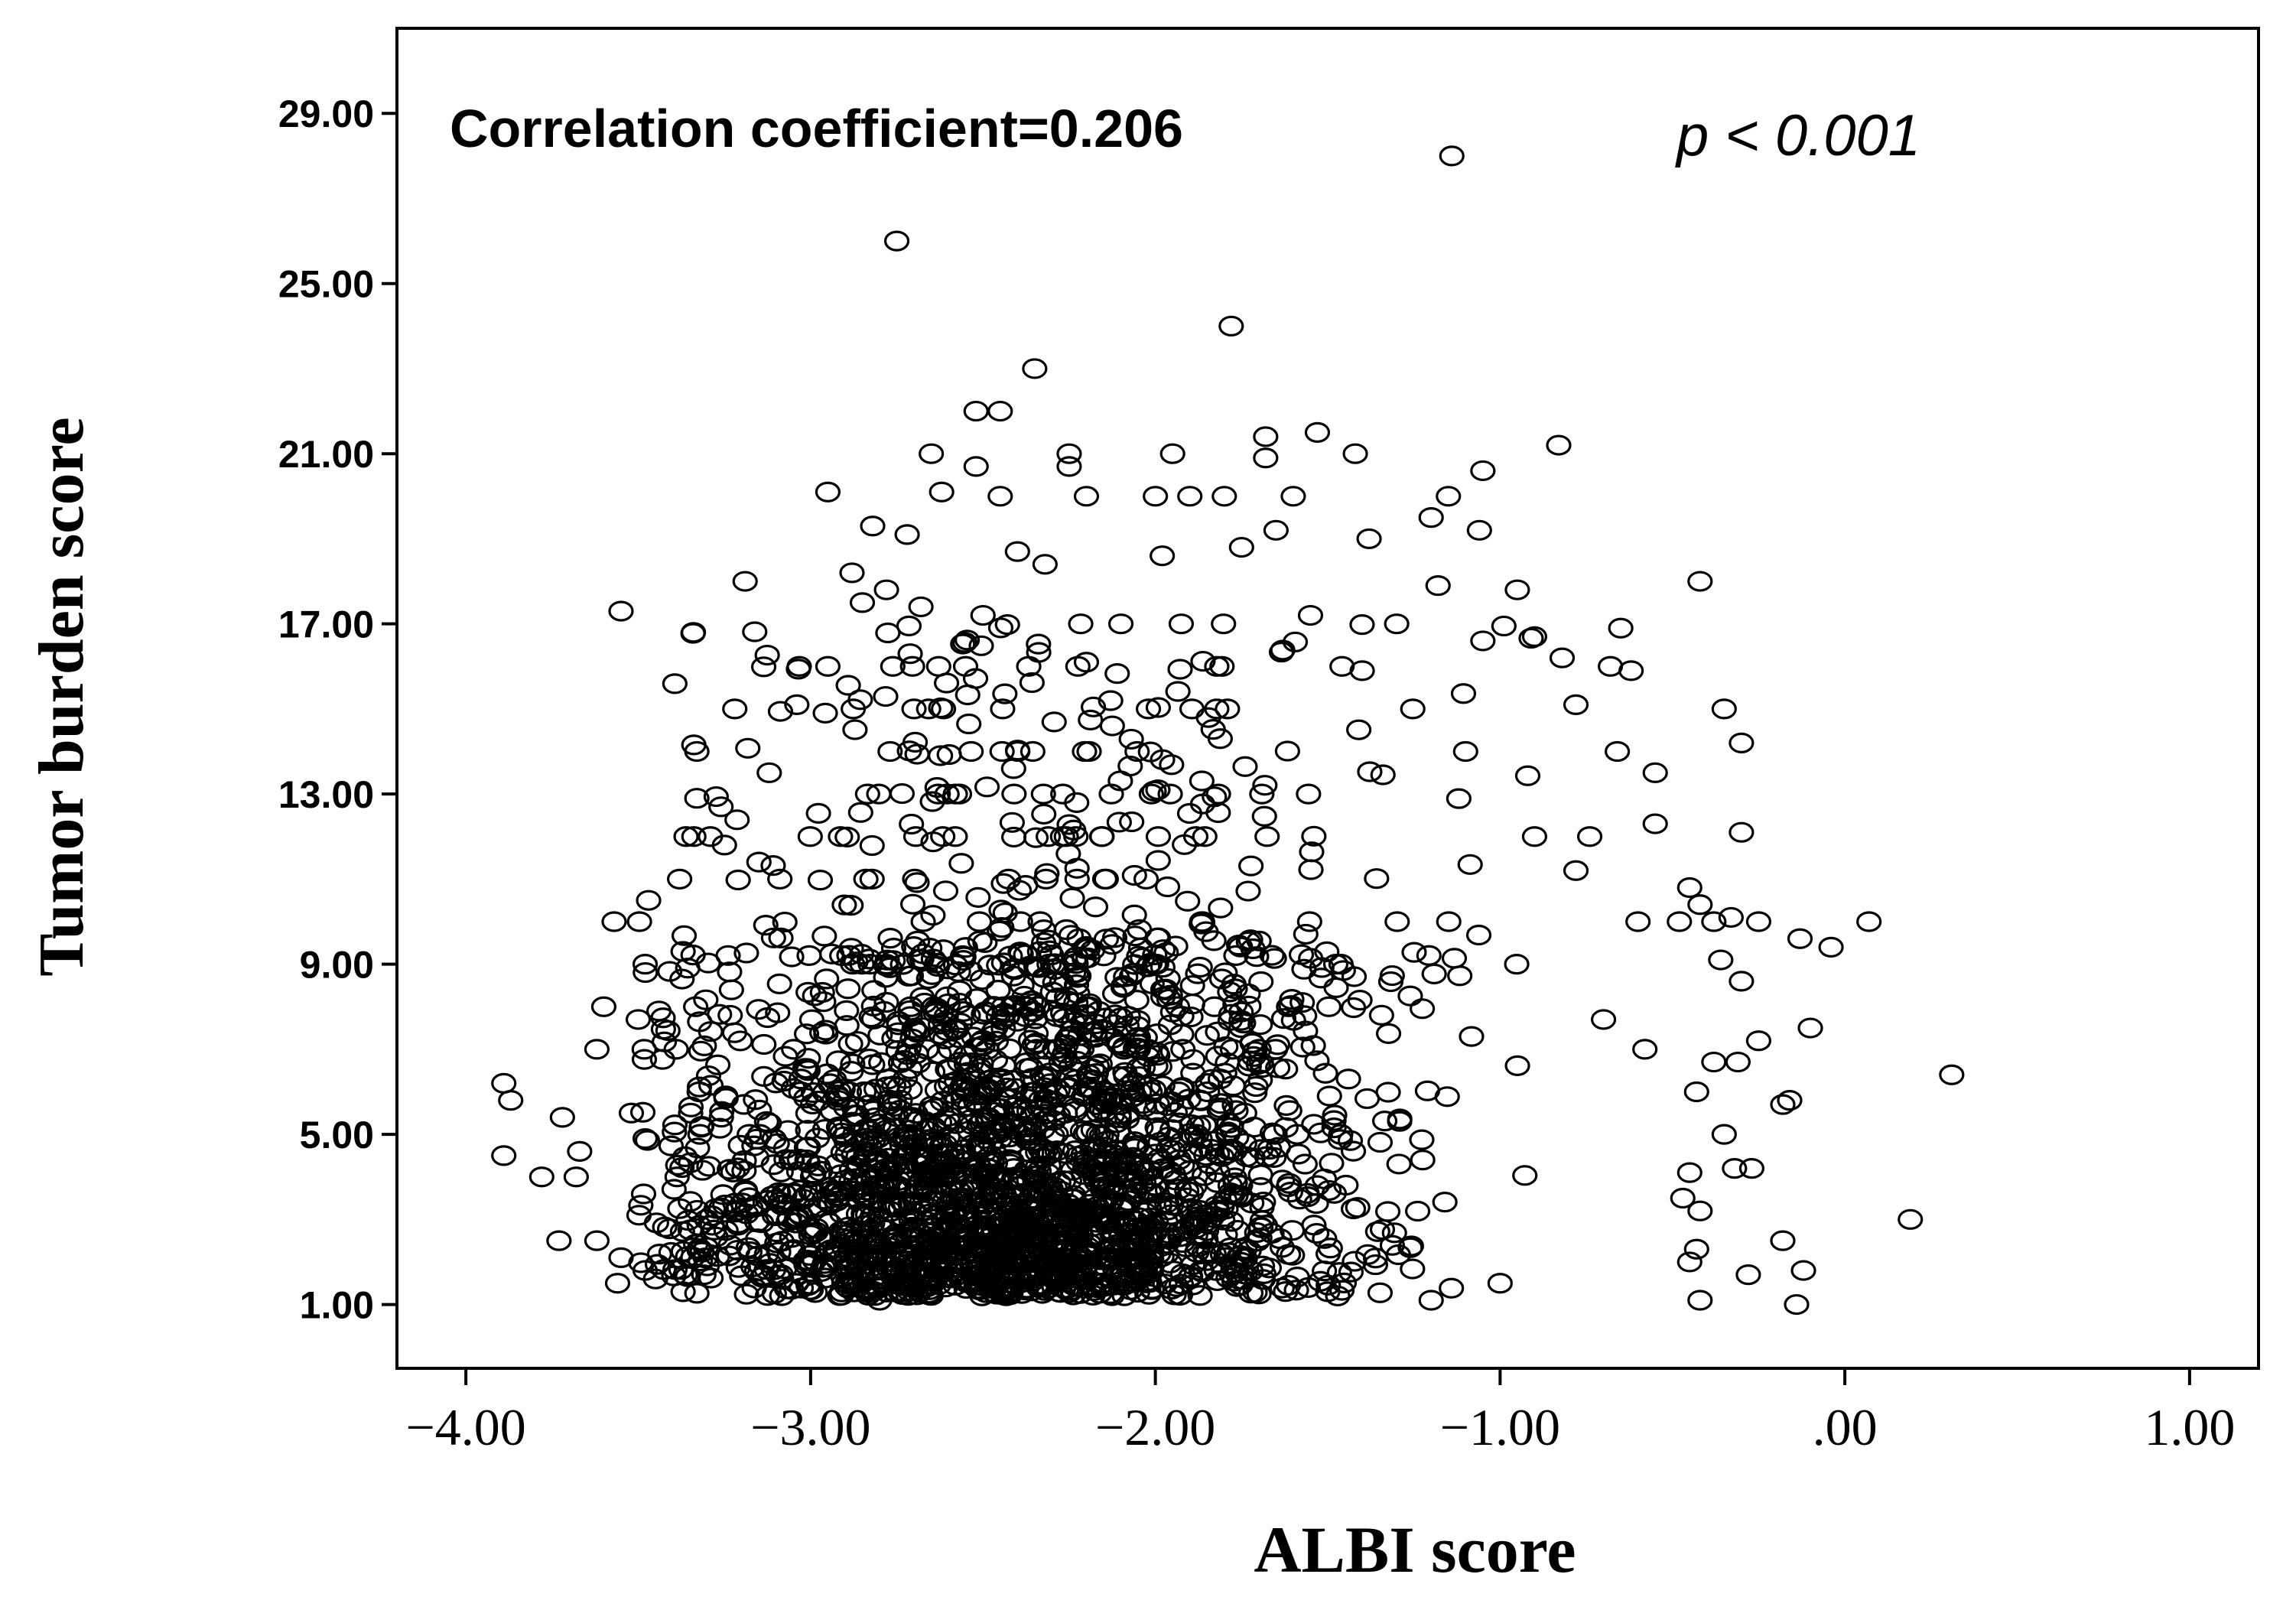 The width and height of the screenshot is (2296, 1597). Describe the element at coordinates (465, 1427) in the screenshot. I see `x-tick-label: −4.00` at that location.